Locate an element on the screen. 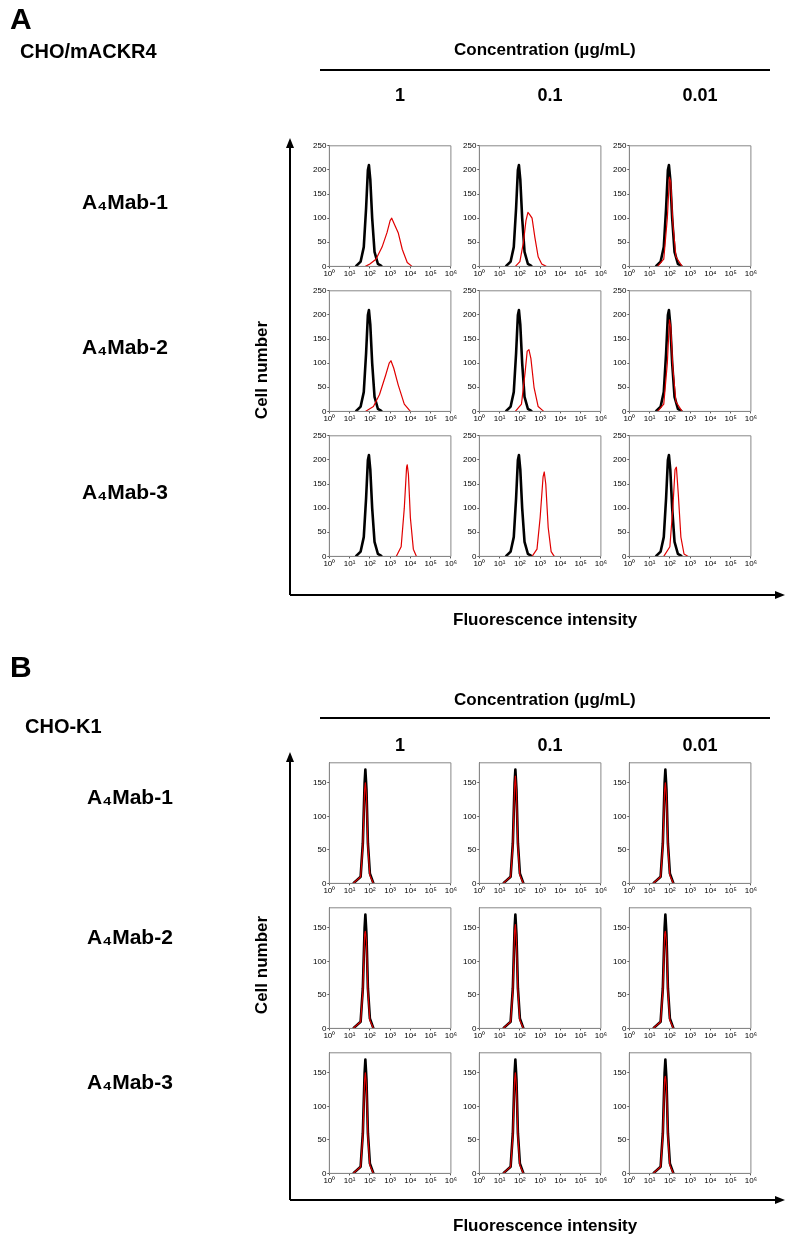 Image resolution: width=789 pixels, height=1255 pixels. text: A₄Mab-2 is located at coordinates (130, 937).